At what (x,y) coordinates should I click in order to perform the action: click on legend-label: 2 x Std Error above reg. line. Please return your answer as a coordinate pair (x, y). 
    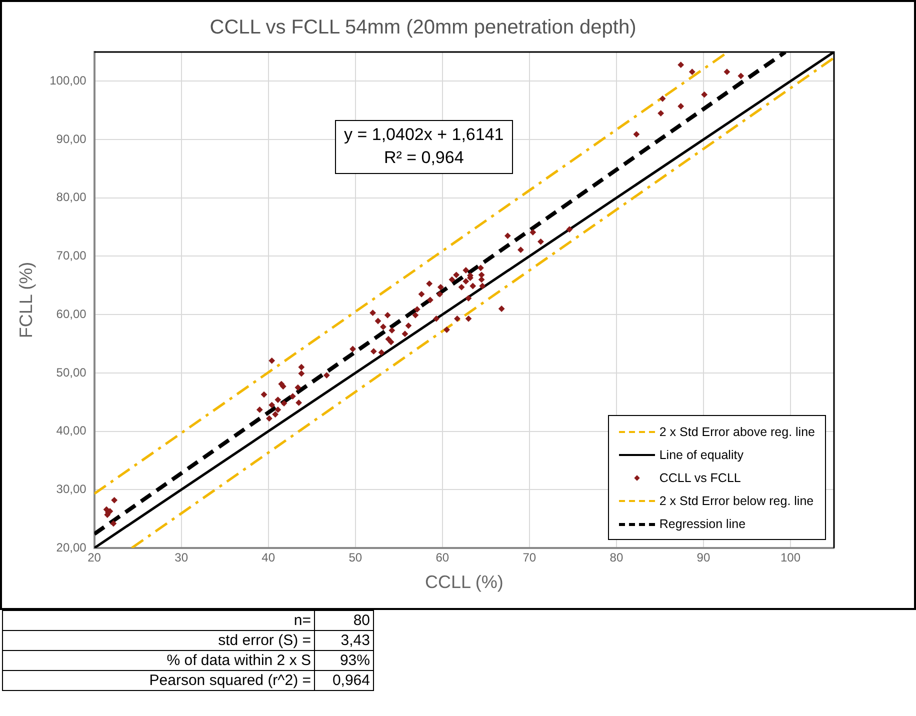
    Looking at the image, I should click on (737, 431).